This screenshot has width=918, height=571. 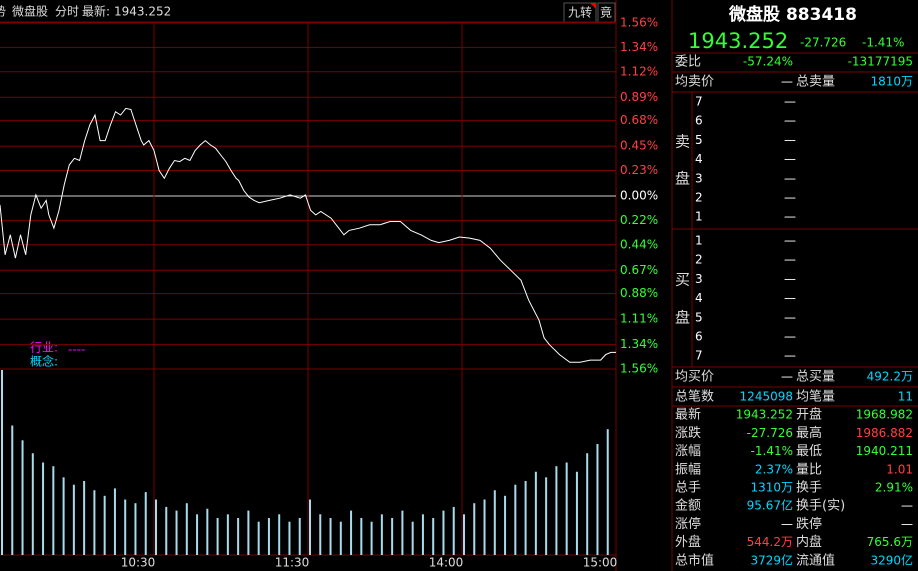 I want to click on mode: 分时, so click(x=67, y=12).